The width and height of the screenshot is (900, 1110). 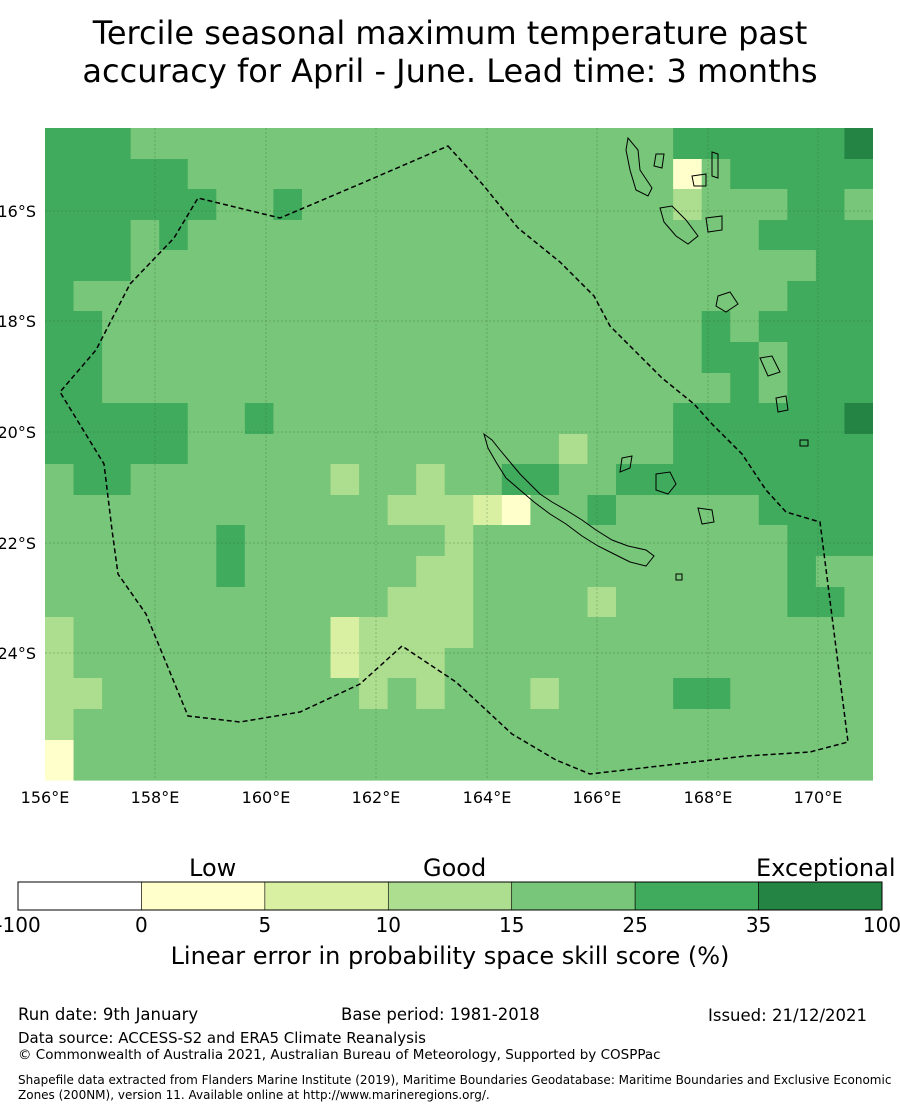 What do you see at coordinates (265, 925) in the screenshot?
I see `colorbar-tick-label: 5` at bounding box center [265, 925].